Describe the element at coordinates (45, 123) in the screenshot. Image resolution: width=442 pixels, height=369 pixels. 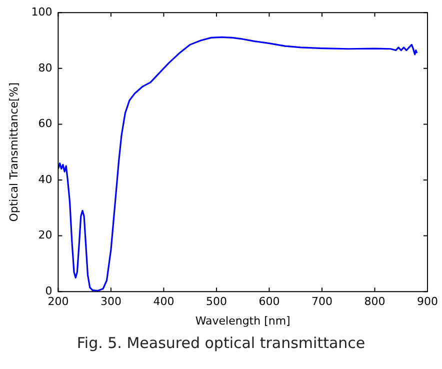
I see `y-tick-label: 60` at that location.